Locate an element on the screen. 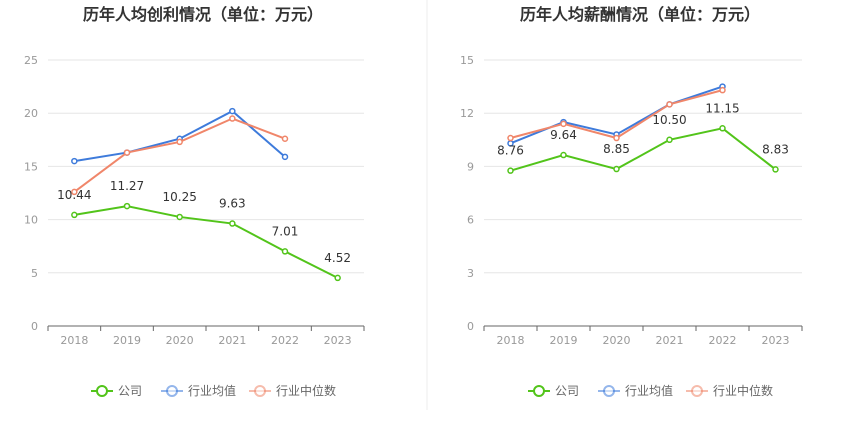 The image size is (850, 437). chart-title: 历年人均薪酬情况（单位：万元） is located at coordinates (640, 14).